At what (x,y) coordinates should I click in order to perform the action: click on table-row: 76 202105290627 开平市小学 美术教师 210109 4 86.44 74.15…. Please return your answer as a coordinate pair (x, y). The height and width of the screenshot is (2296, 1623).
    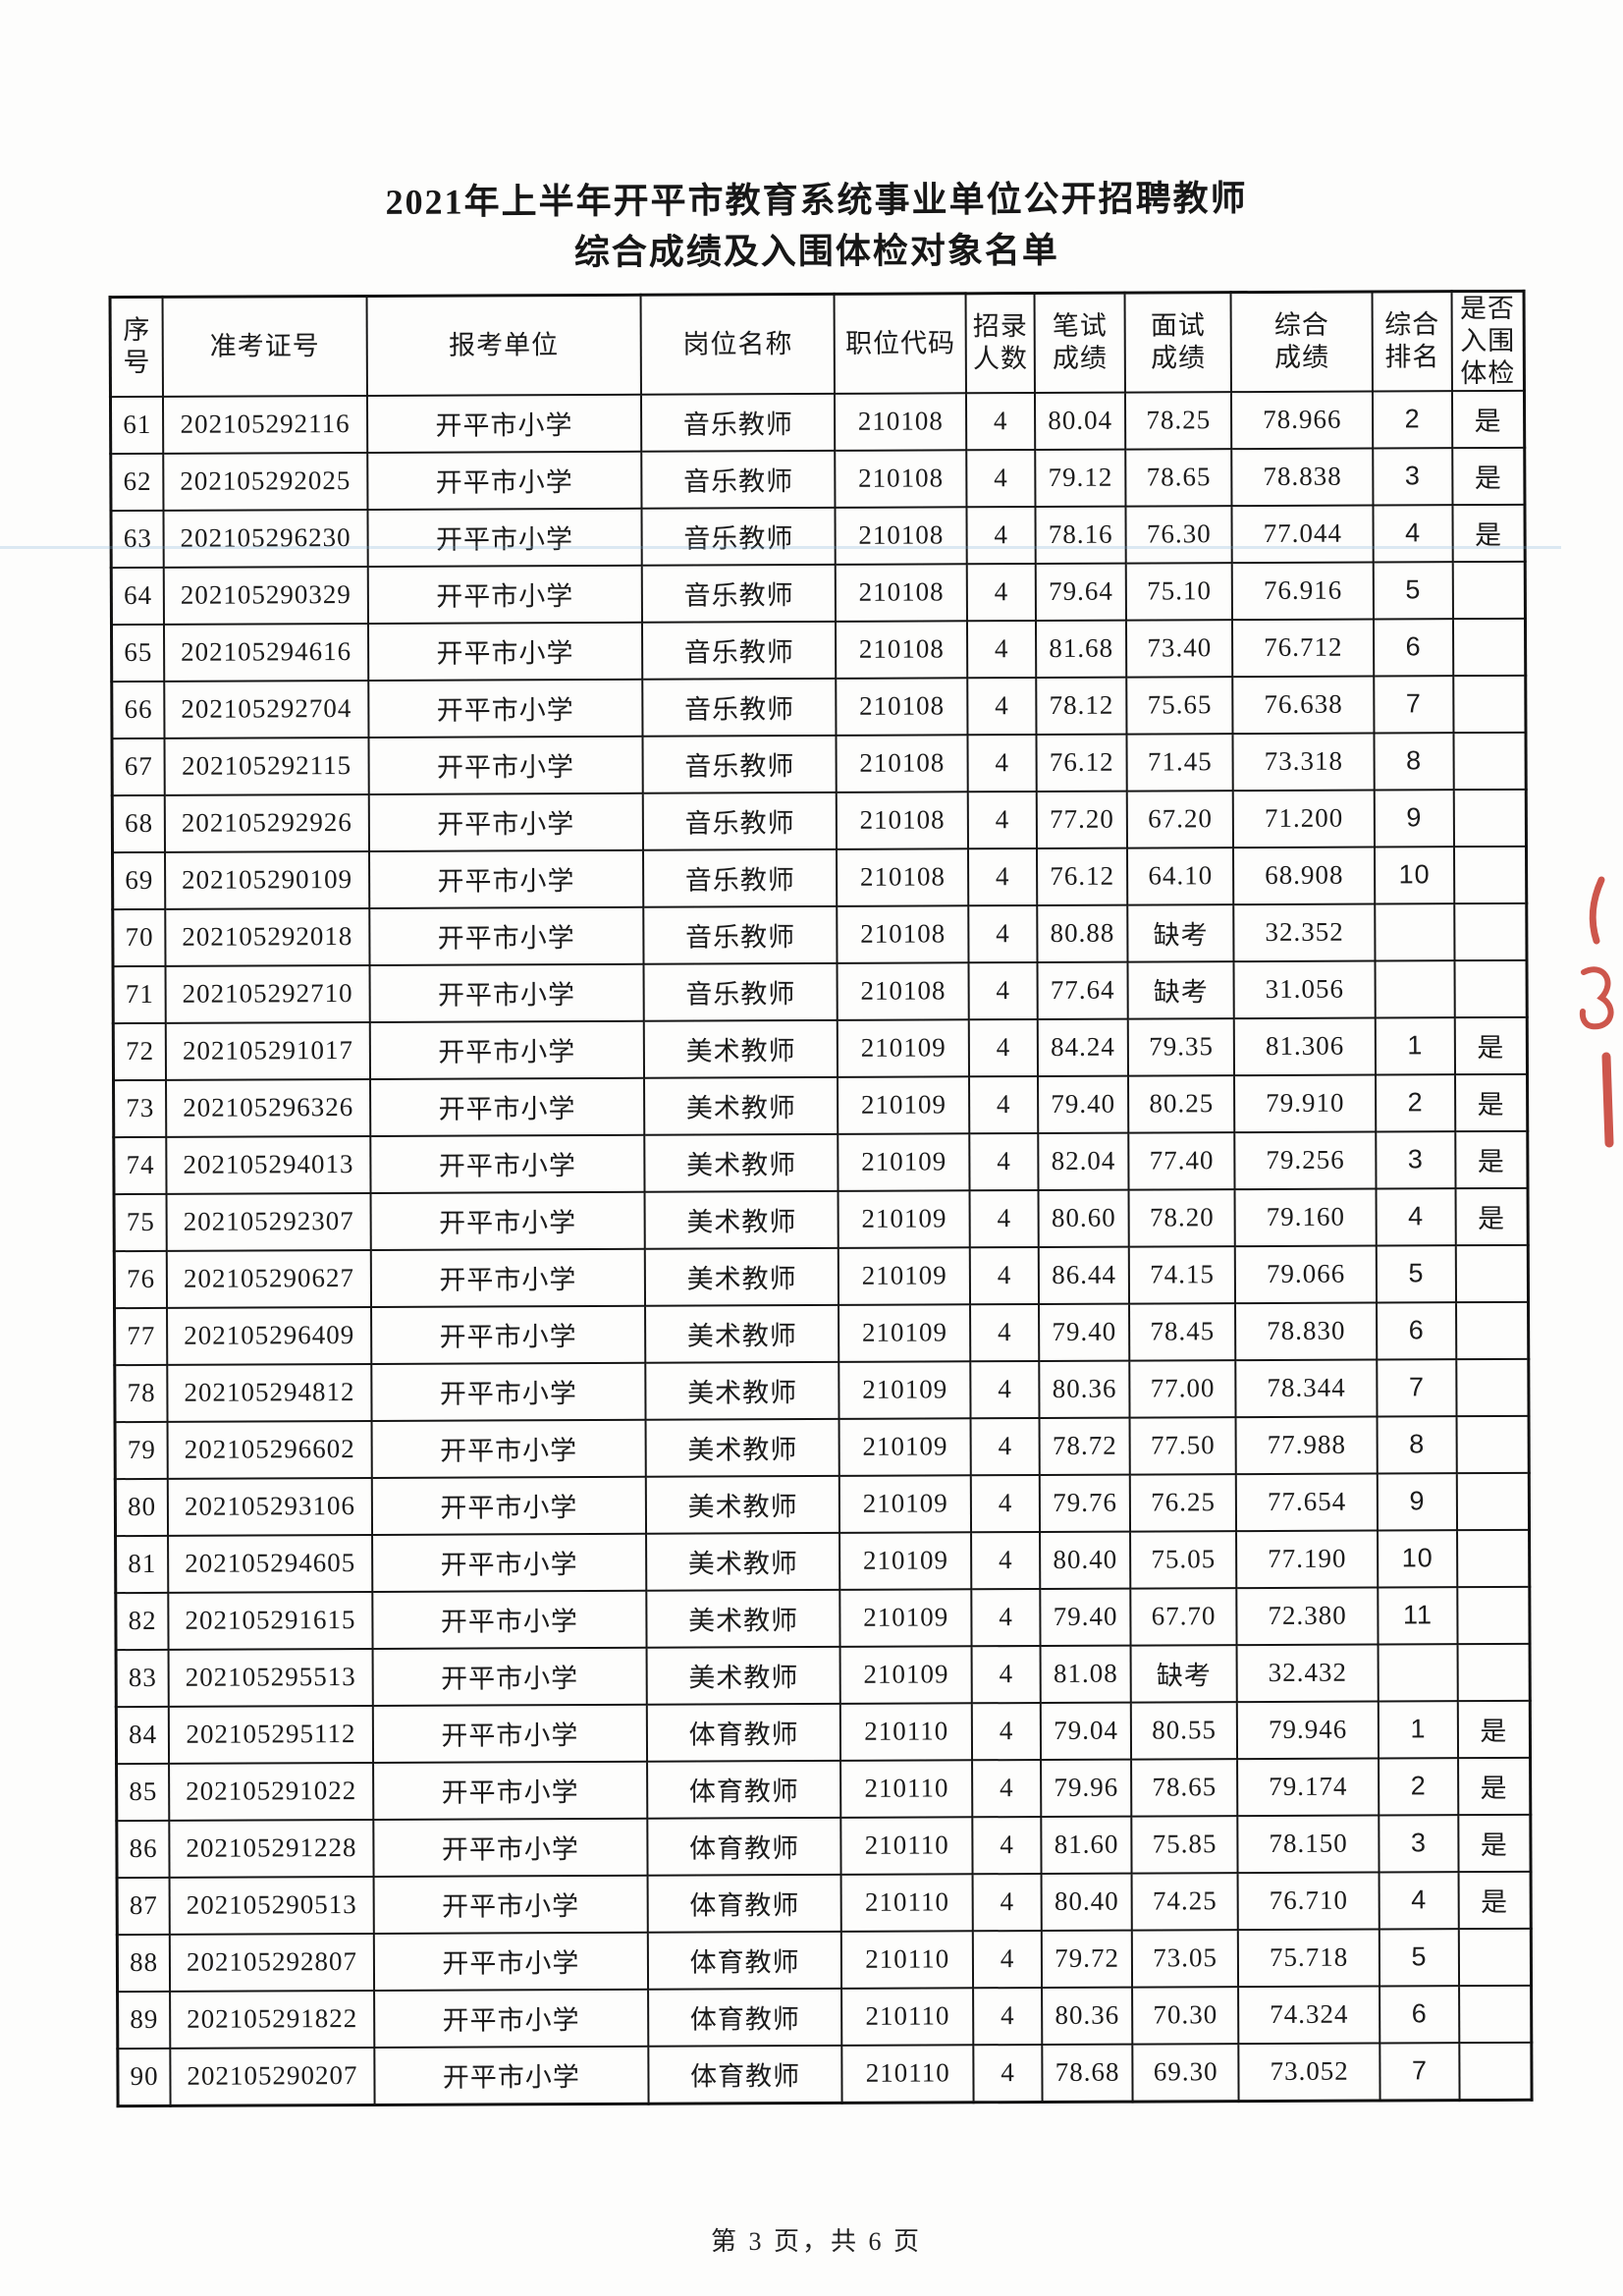
    Looking at the image, I should click on (821, 1276).